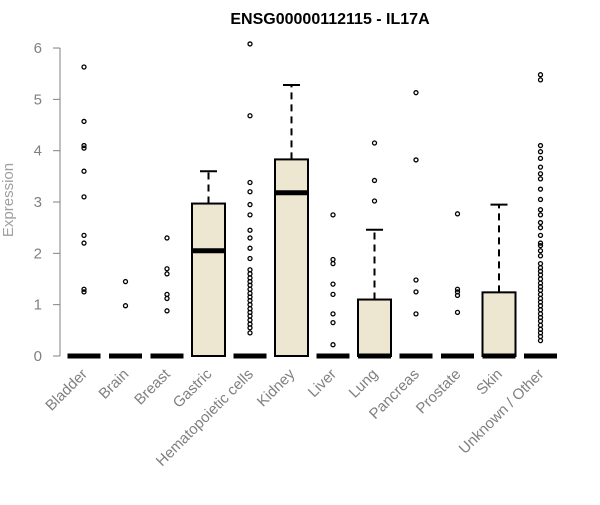 The height and width of the screenshot is (505, 600). What do you see at coordinates (38, 99) in the screenshot?
I see `y-tick-label: 5` at bounding box center [38, 99].